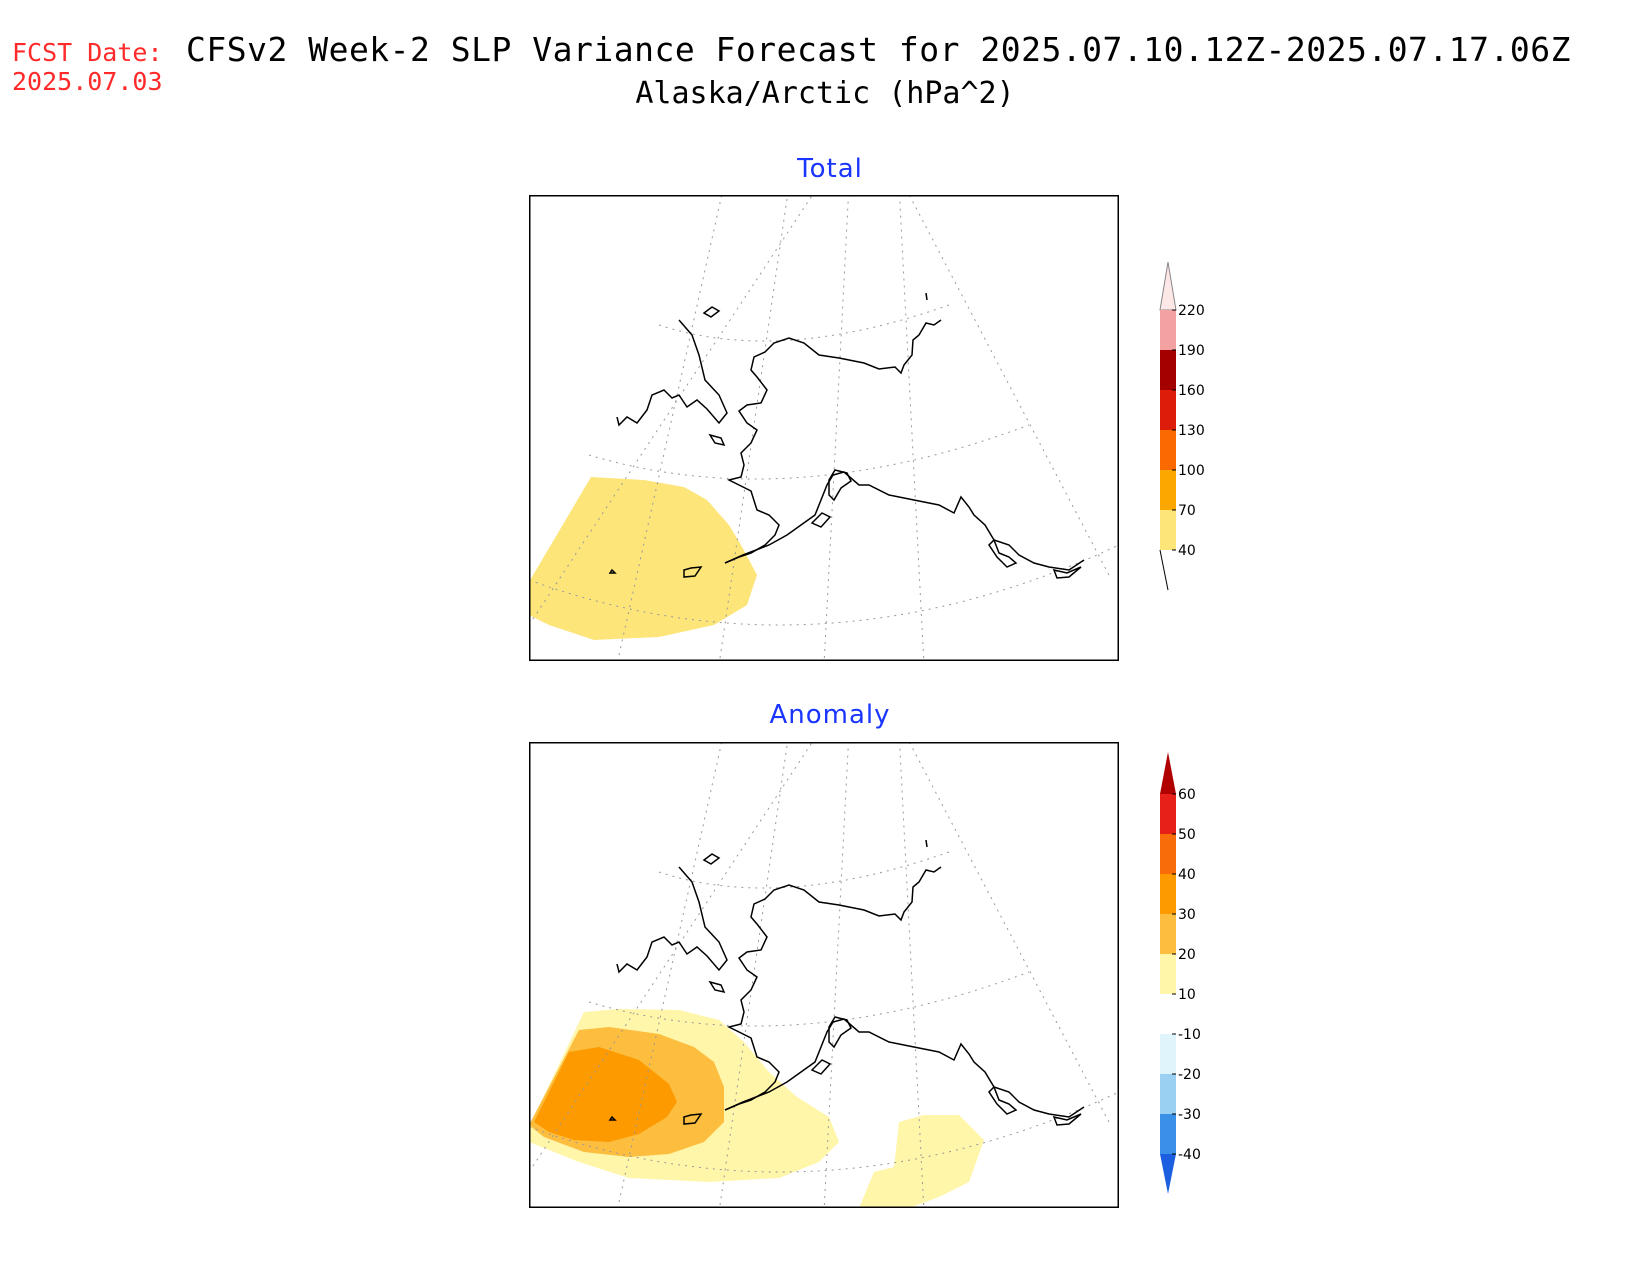 Image resolution: width=1650 pixels, height=1275 pixels. I want to click on total-colorbar-label: 100, so click(1191, 471).